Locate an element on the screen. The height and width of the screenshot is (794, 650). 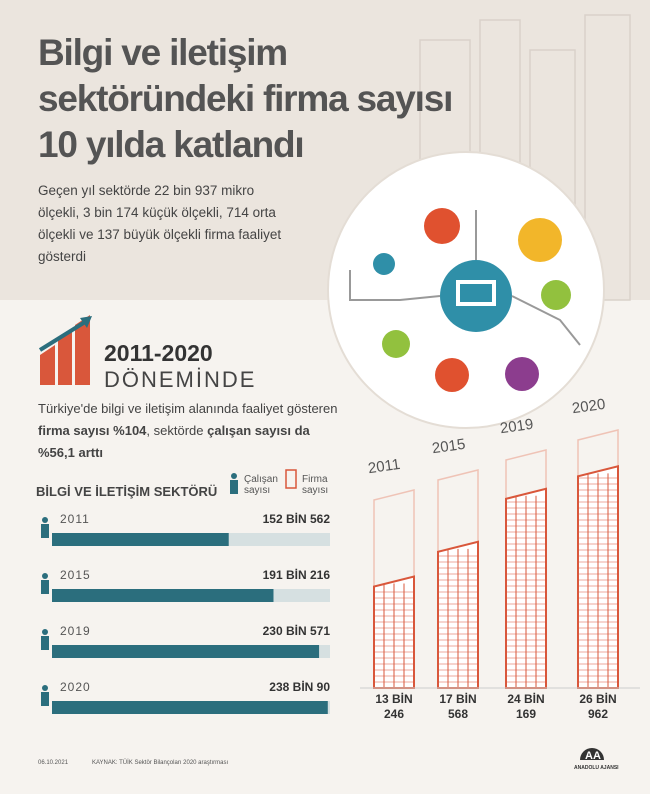
agency: ANADOLU AJANSI is located at coordinates (596, 768).